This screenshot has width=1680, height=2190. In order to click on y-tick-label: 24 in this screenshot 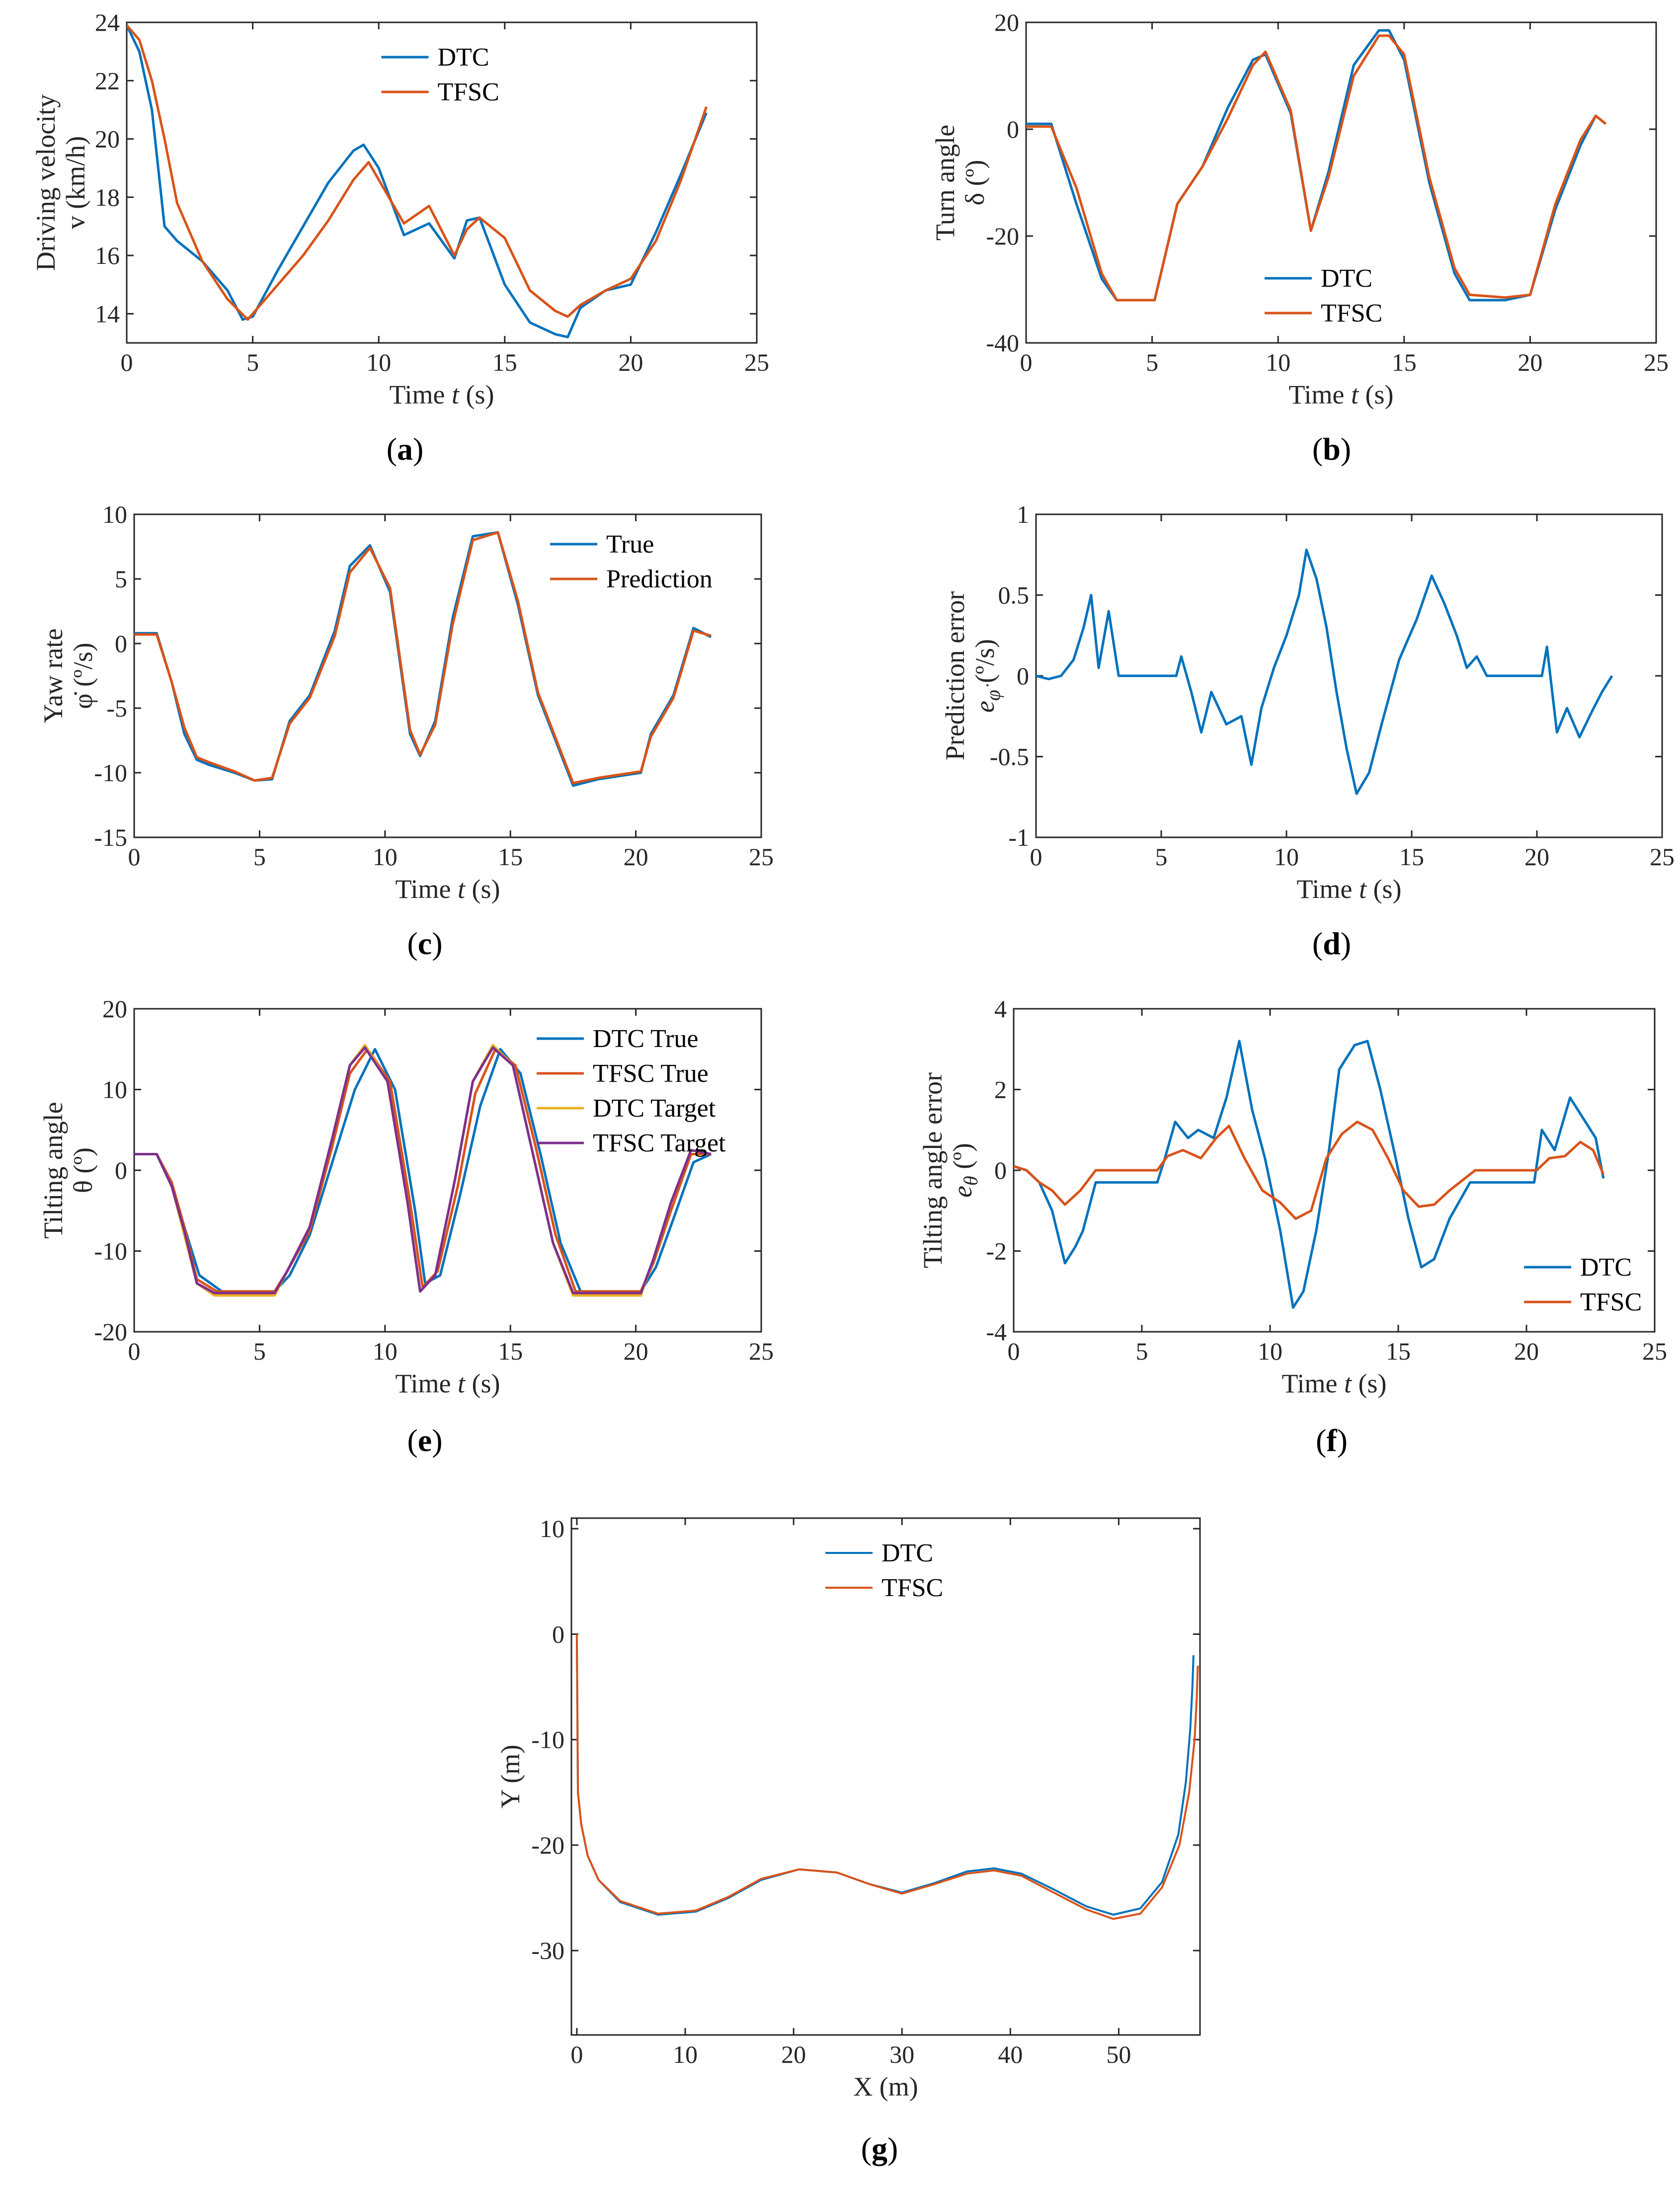, I will do `click(108, 22)`.